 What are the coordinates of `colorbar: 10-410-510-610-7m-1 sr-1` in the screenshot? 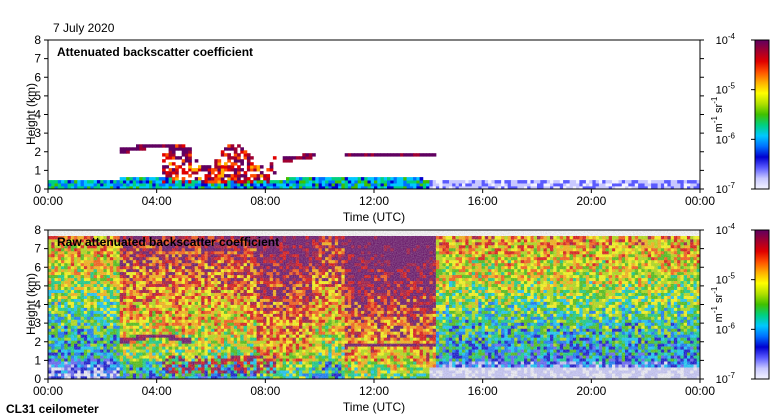 It's located at (740, 114).